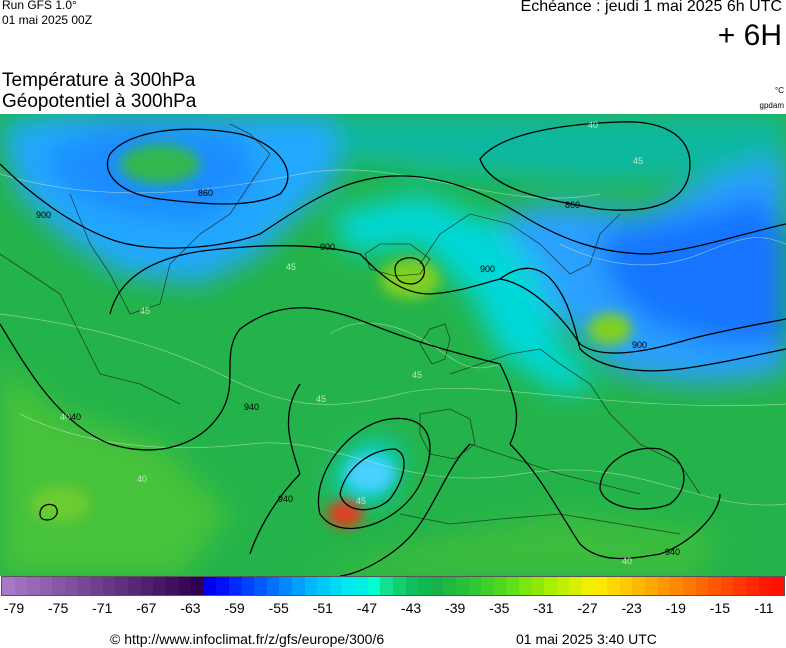 This screenshot has height=648, width=786. I want to click on contour-940-main, so click(259, 379).